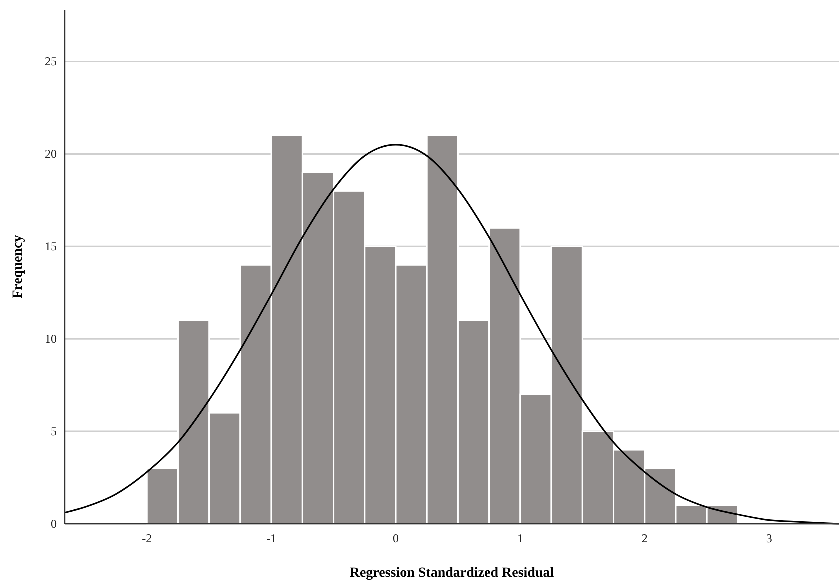 The image size is (839, 587). What do you see at coordinates (18, 267) in the screenshot?
I see `y-axis-title: Frequency` at bounding box center [18, 267].